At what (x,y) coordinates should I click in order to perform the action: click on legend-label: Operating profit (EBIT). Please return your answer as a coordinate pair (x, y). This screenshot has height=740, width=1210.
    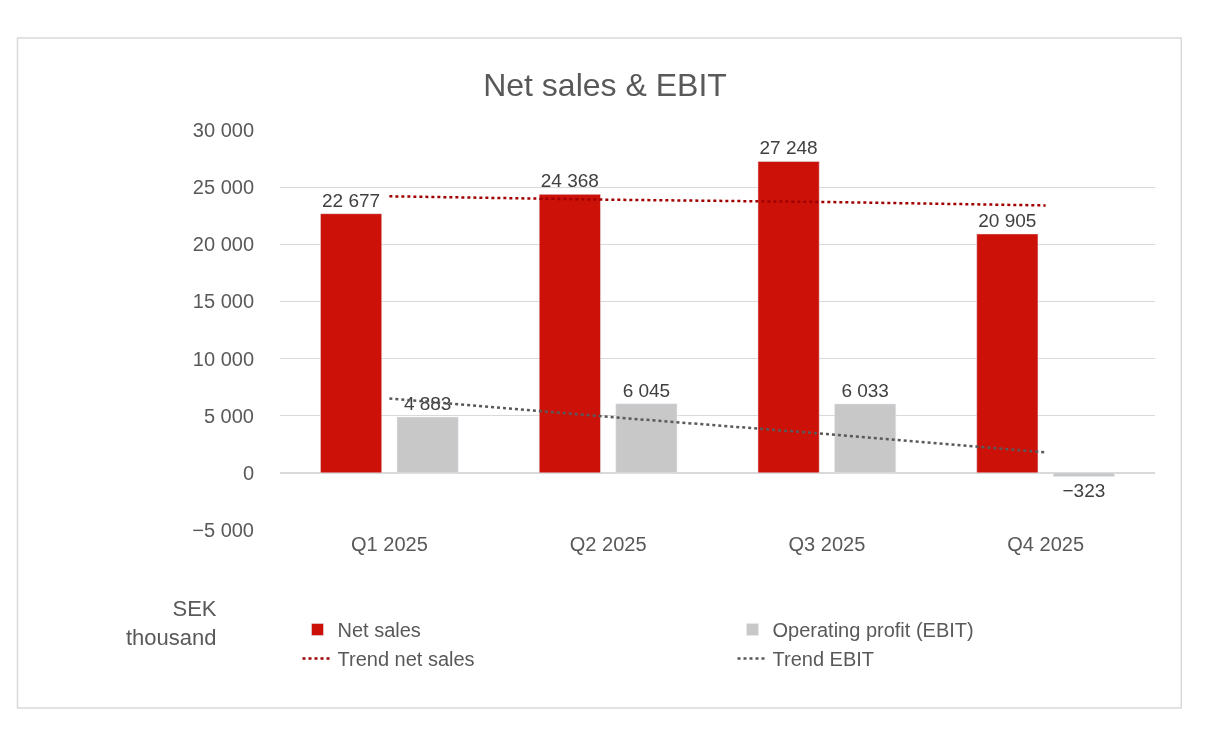
    Looking at the image, I should click on (873, 630).